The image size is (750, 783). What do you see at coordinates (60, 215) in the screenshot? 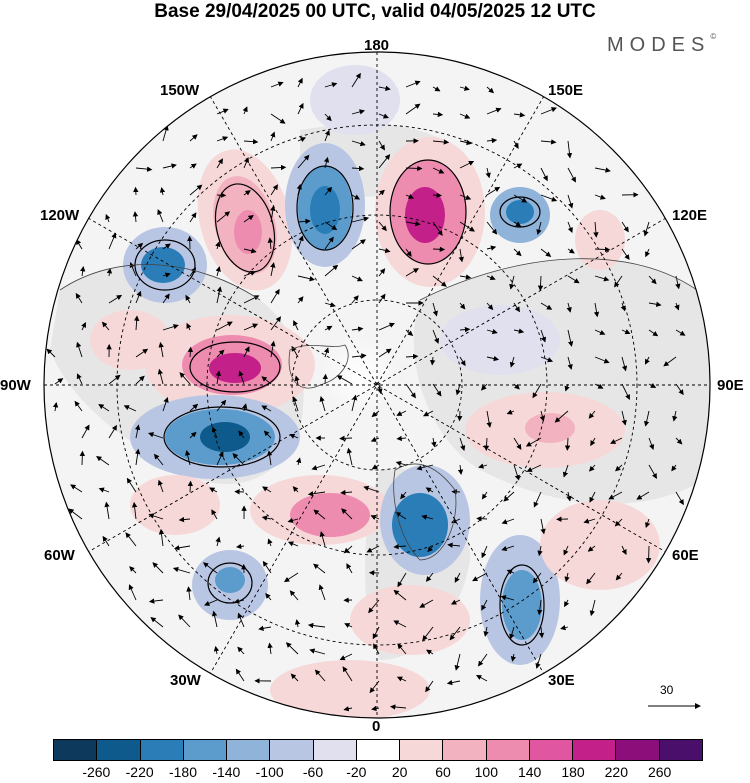
I see `lon-label-120w: 120W` at bounding box center [60, 215].